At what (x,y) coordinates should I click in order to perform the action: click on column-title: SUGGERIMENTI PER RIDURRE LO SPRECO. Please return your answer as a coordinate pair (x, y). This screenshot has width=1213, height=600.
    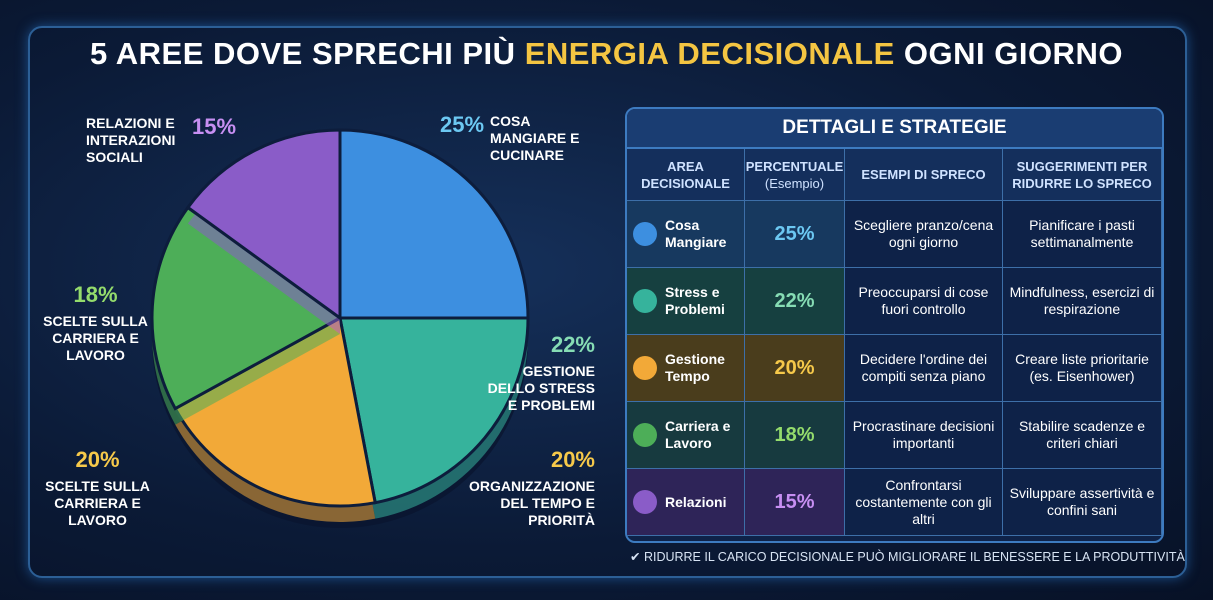
    Looking at the image, I should click on (1082, 174).